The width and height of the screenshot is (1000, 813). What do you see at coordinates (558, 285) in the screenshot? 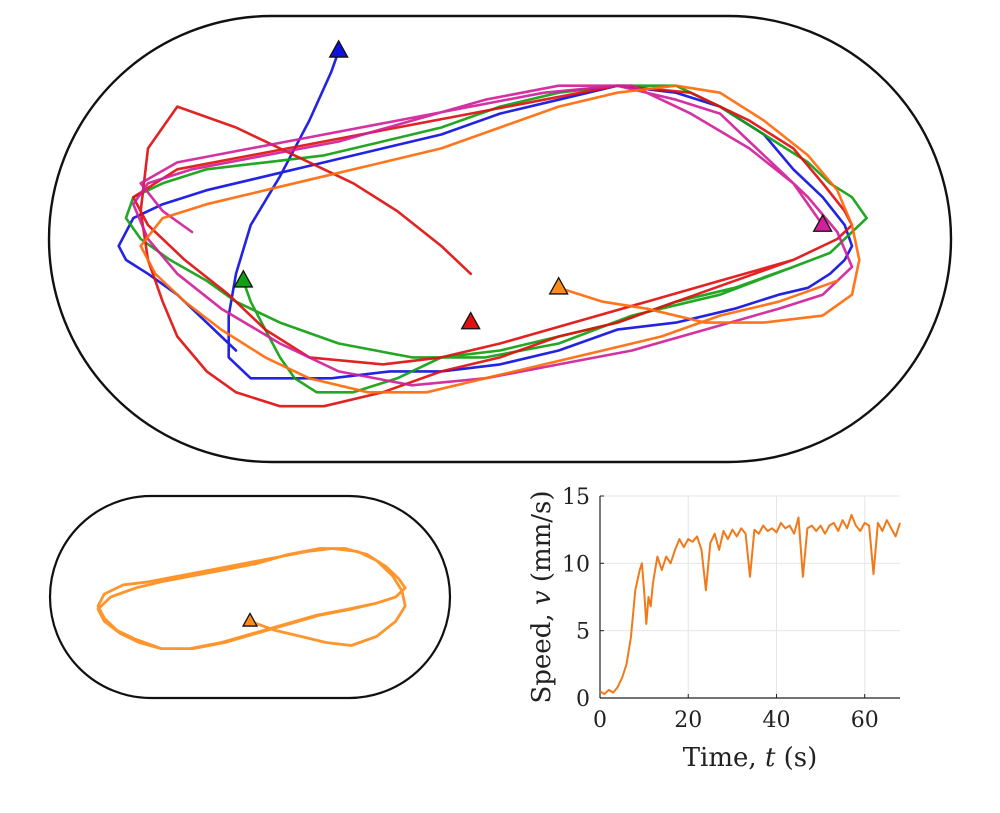
I see `top-marker-orange` at bounding box center [558, 285].